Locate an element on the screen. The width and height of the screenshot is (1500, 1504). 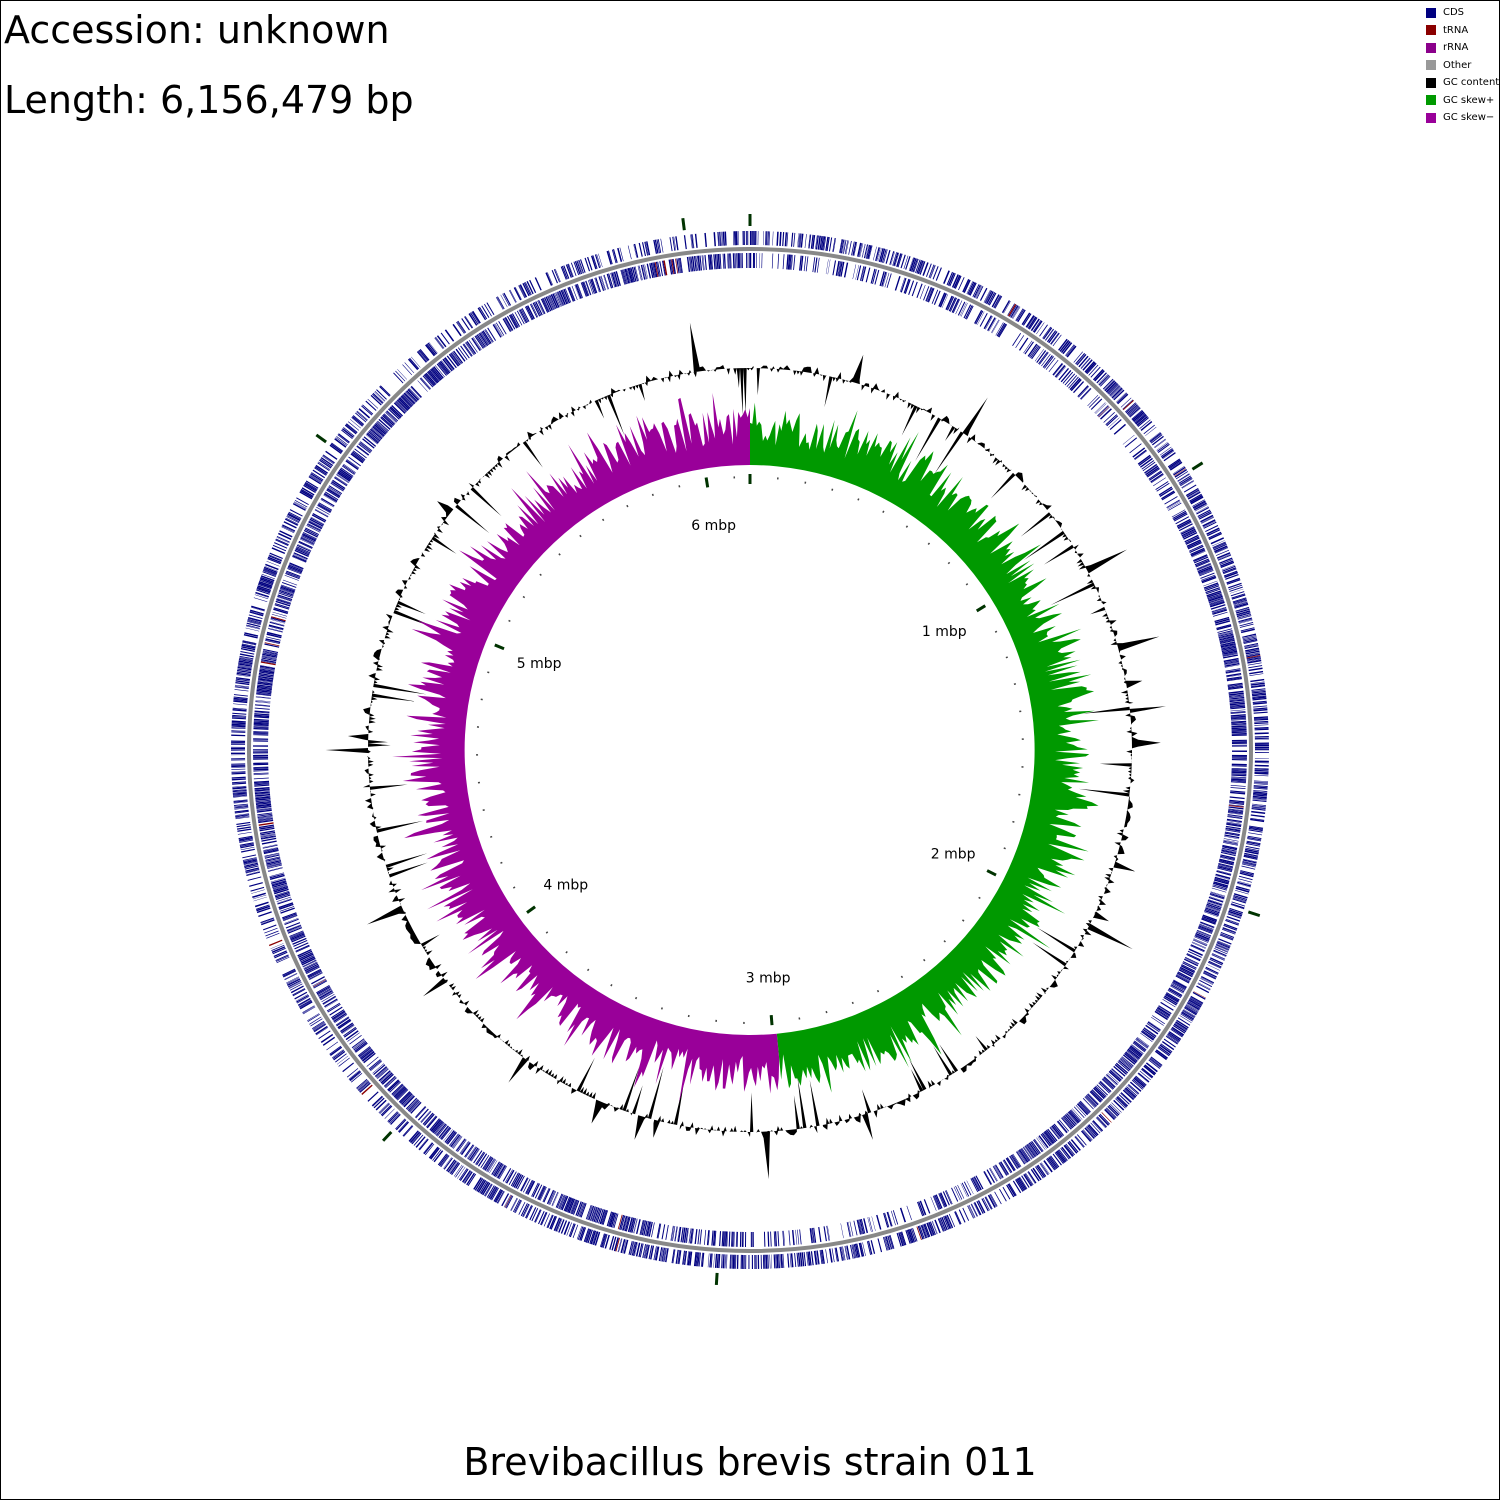
trna-feature is located at coordinates (1180, 472).